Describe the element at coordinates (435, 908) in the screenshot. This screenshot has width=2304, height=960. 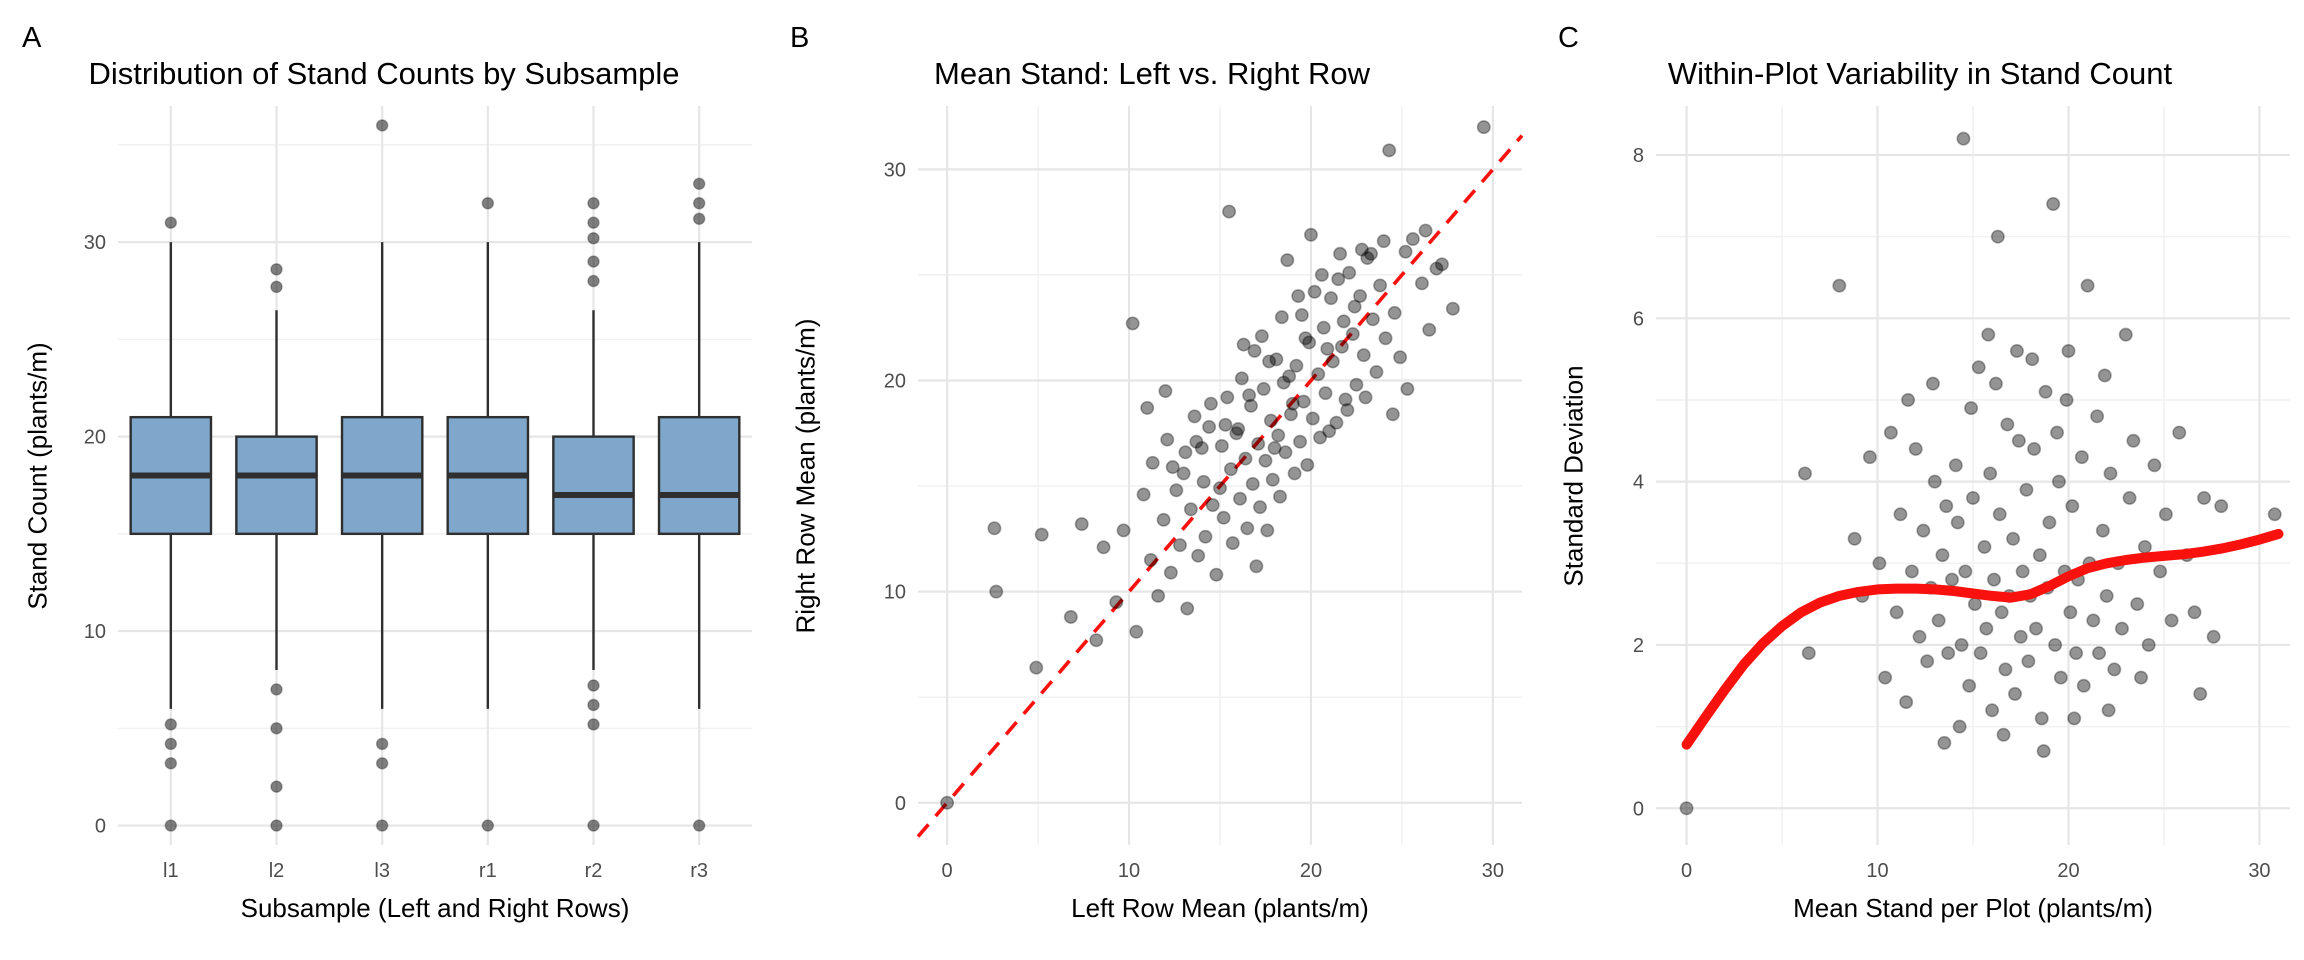
I see `panel-a-x-axis-label: Subsample (Left and Right Rows)` at that location.